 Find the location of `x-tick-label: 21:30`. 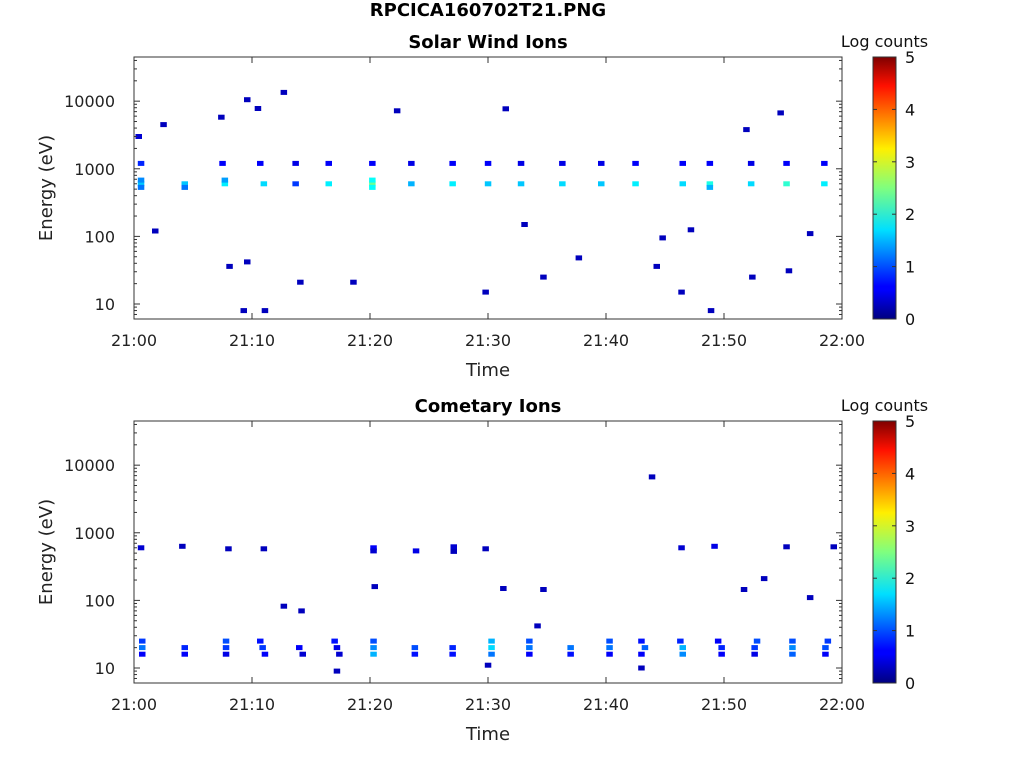

x-tick-label: 21:30 is located at coordinates (488, 340).